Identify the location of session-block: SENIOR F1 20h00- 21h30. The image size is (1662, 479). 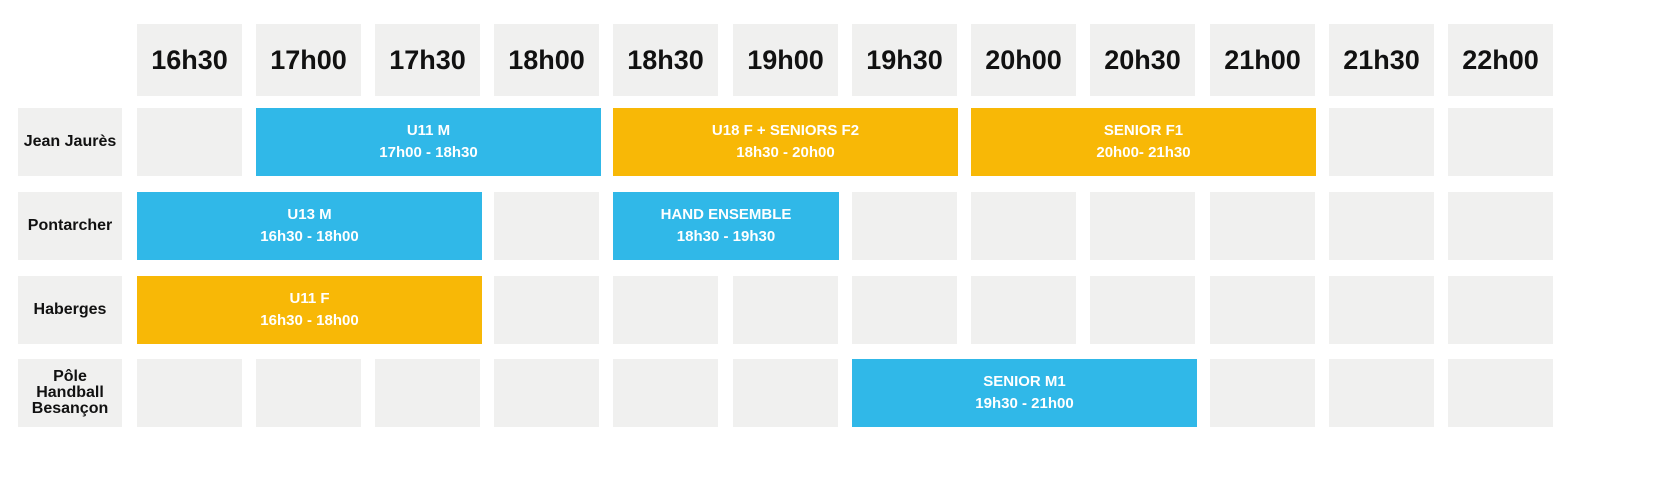
(1143, 142).